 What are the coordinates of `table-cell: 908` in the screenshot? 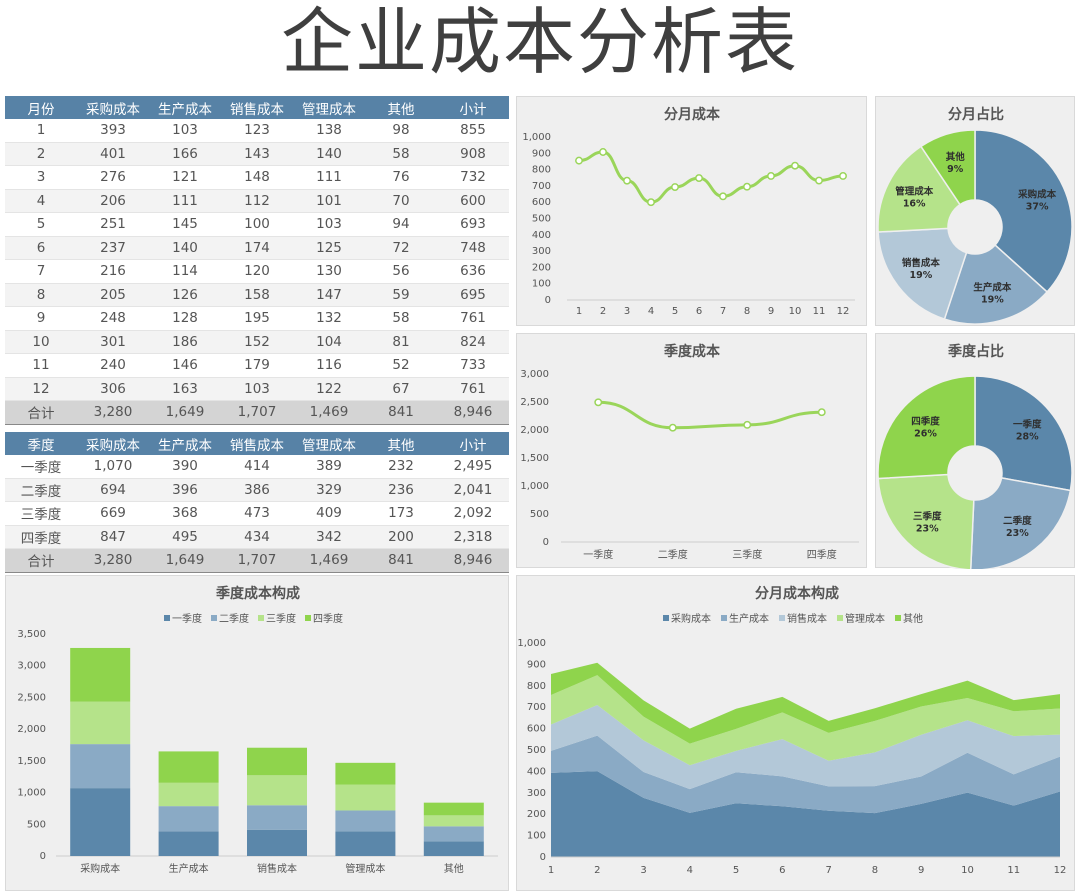 It's located at (473, 154).